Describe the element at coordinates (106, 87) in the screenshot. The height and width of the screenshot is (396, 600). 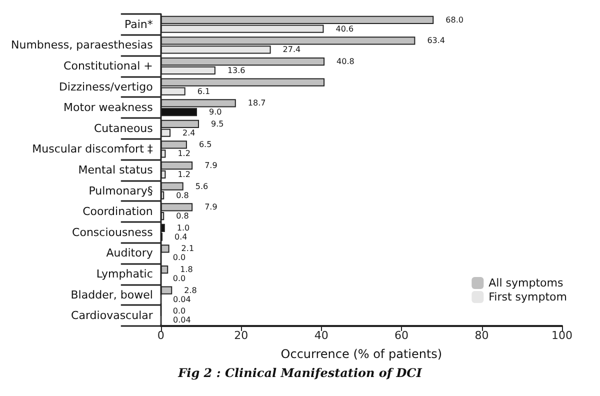
I see `y-tick-label: Dizziness/vertigo` at that location.